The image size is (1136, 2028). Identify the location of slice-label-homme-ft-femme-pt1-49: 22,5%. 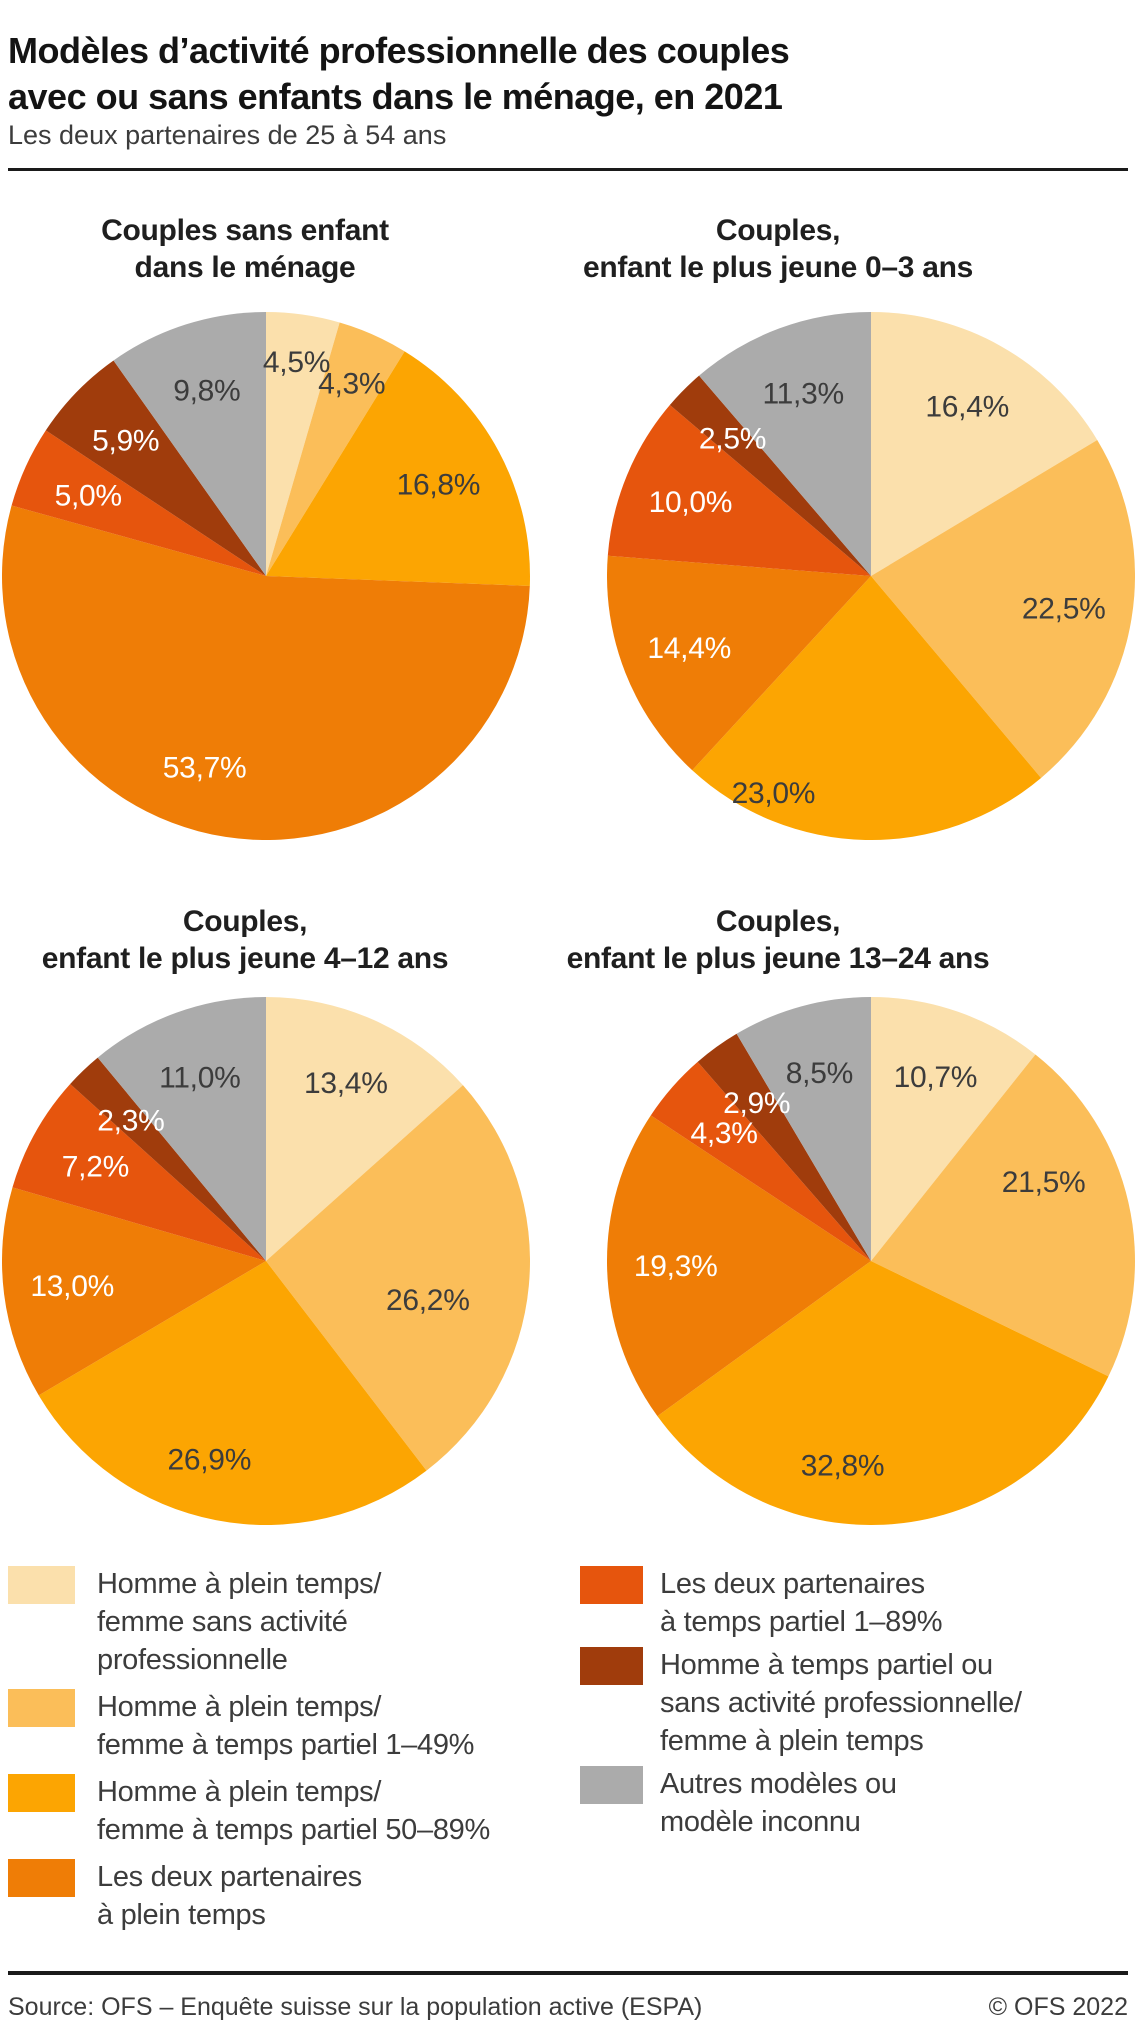
(1064, 609).